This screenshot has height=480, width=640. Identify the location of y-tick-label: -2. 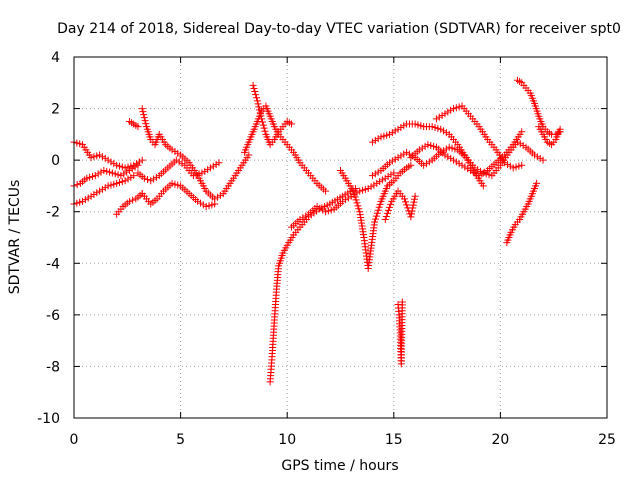
(53, 213).